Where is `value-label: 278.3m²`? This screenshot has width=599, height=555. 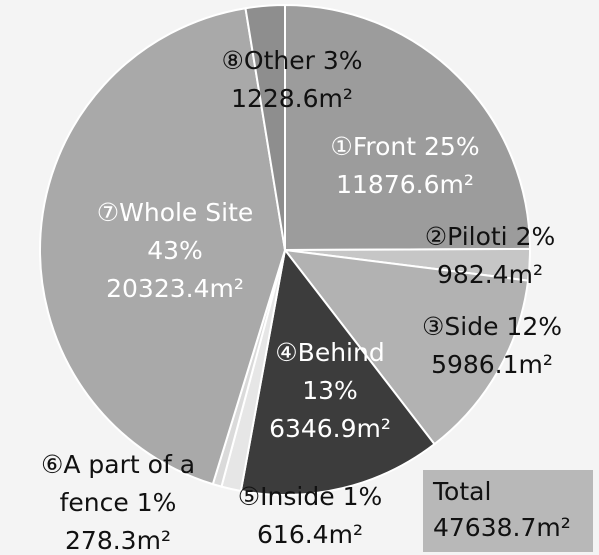
value-label: 278.3m² is located at coordinates (118, 540).